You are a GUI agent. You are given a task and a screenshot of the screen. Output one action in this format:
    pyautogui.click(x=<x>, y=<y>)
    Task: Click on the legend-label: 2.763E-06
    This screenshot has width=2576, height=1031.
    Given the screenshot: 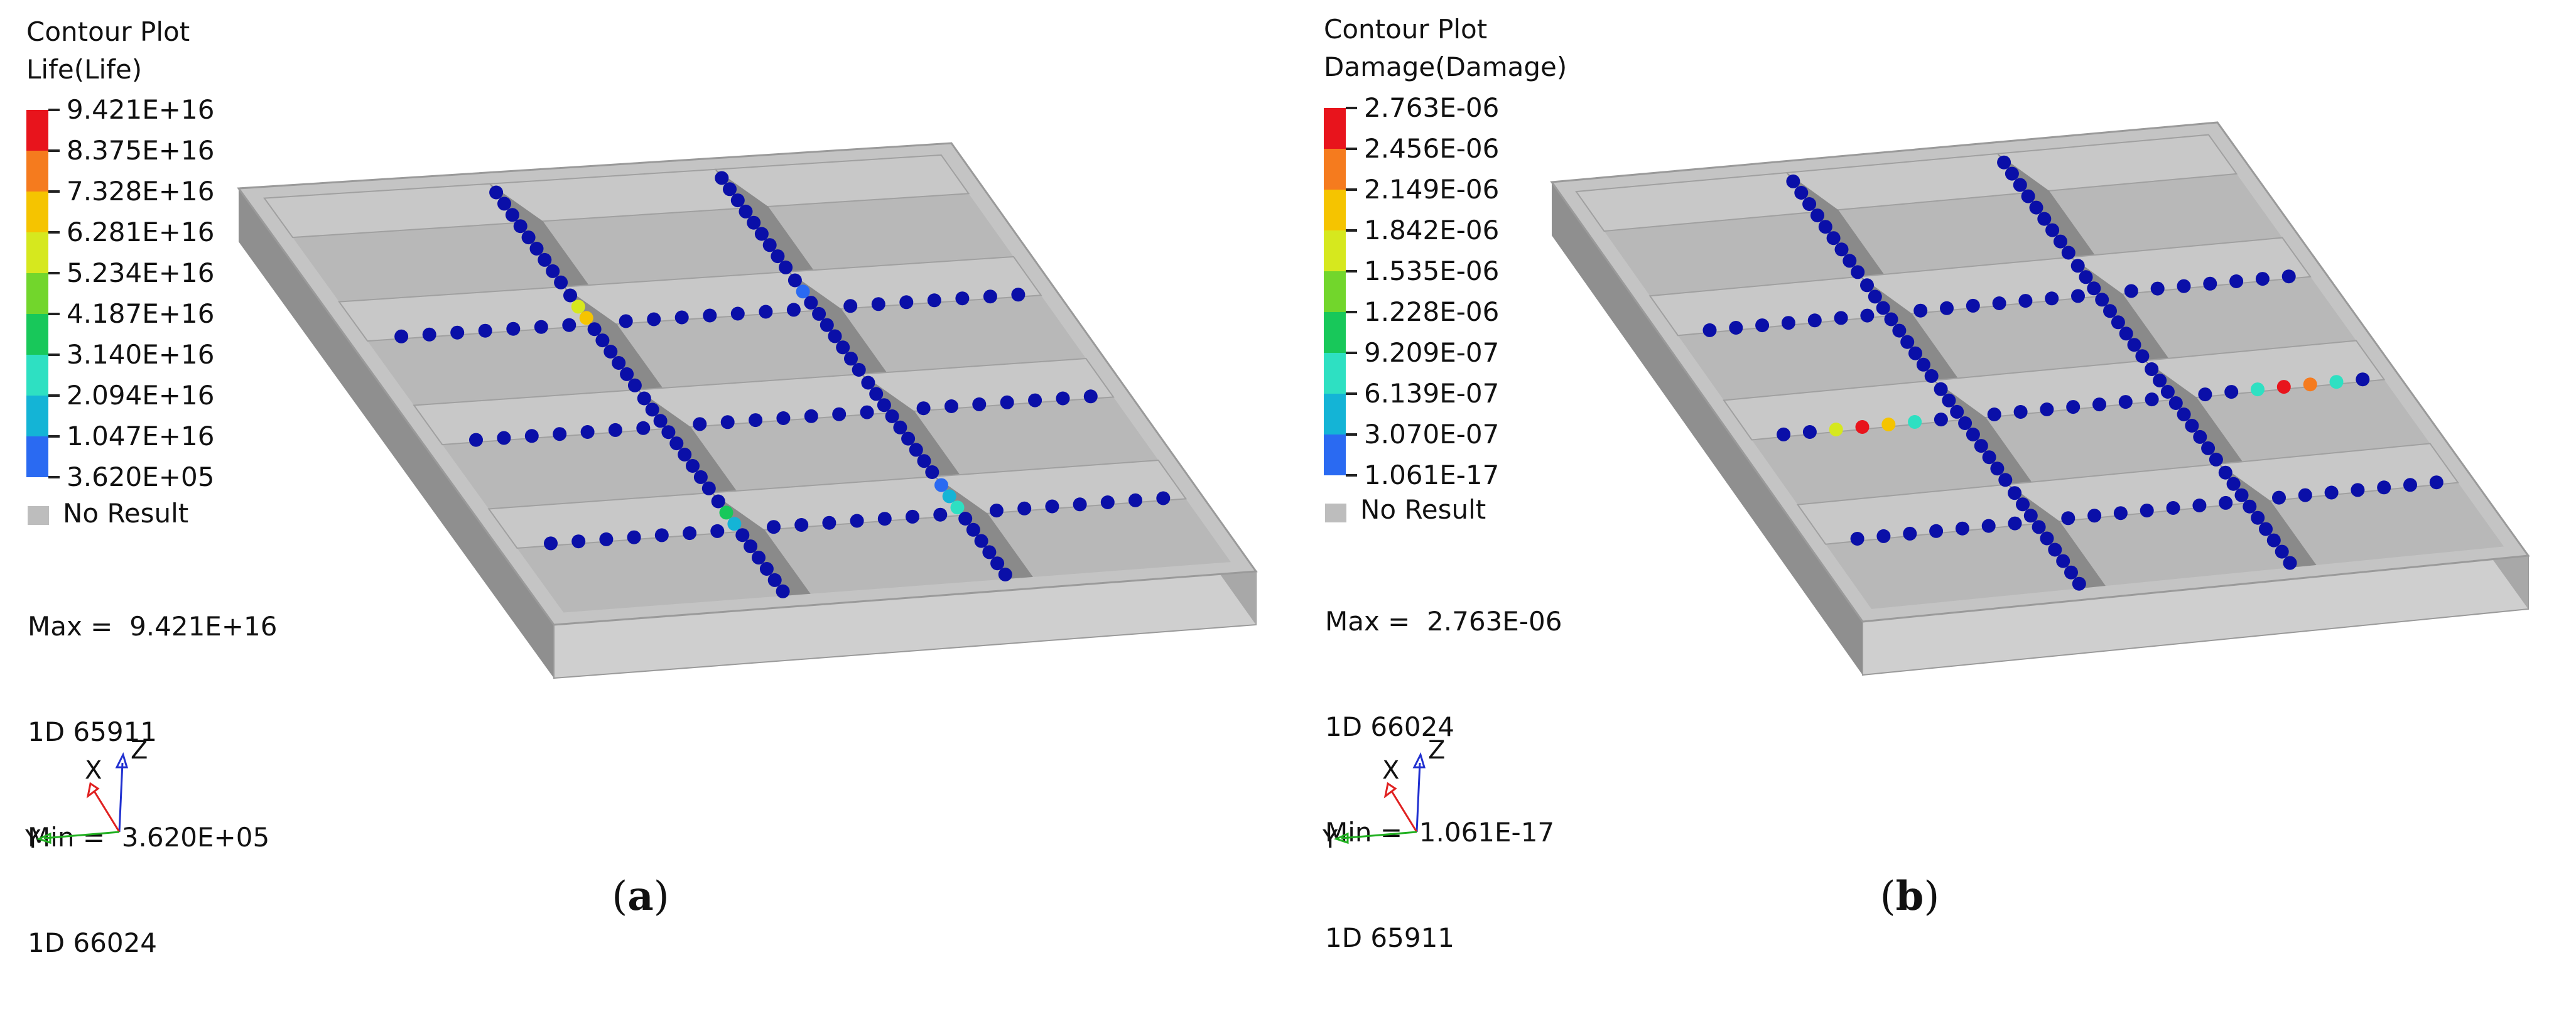 What is the action you would take?
    pyautogui.click(x=1432, y=107)
    